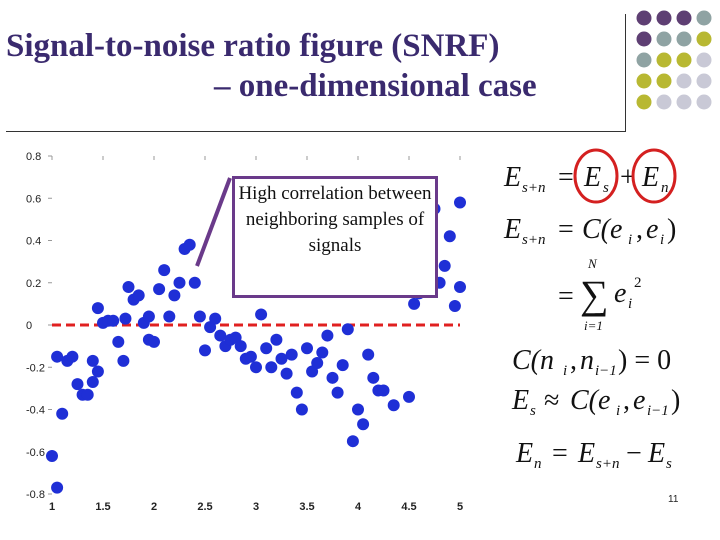 The height and width of the screenshot is (540, 720). I want to click on svg-text: s+n, so click(607, 464).